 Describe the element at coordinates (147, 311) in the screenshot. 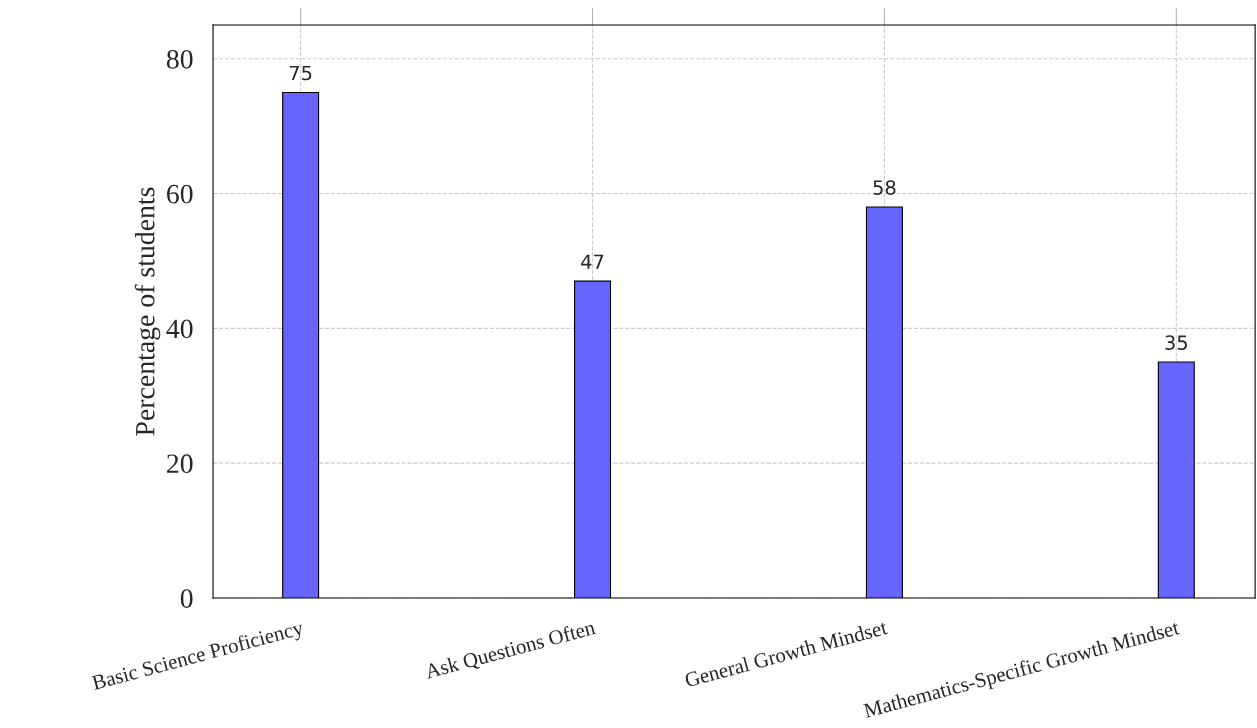

I see `y-axis-title: Percentage of students` at that location.